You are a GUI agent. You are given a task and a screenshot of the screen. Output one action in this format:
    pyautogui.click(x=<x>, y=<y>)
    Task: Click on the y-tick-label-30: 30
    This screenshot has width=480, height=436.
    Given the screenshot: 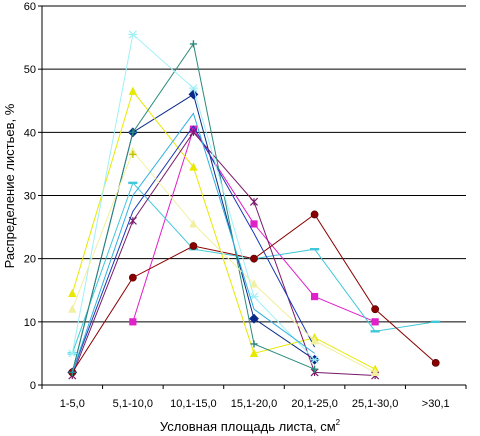 What is the action you would take?
    pyautogui.click(x=30, y=197)
    